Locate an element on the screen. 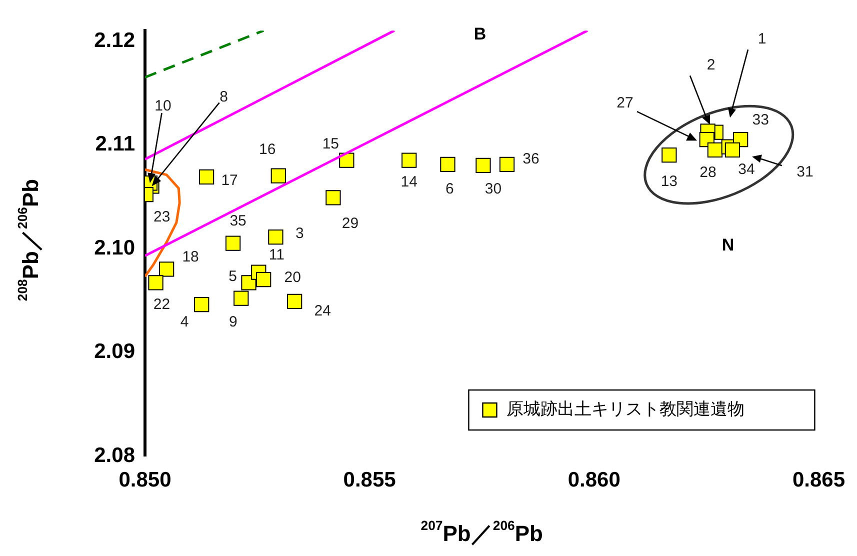 The height and width of the screenshot is (556, 857). y-tick-label: 2.10 is located at coordinates (114, 248).